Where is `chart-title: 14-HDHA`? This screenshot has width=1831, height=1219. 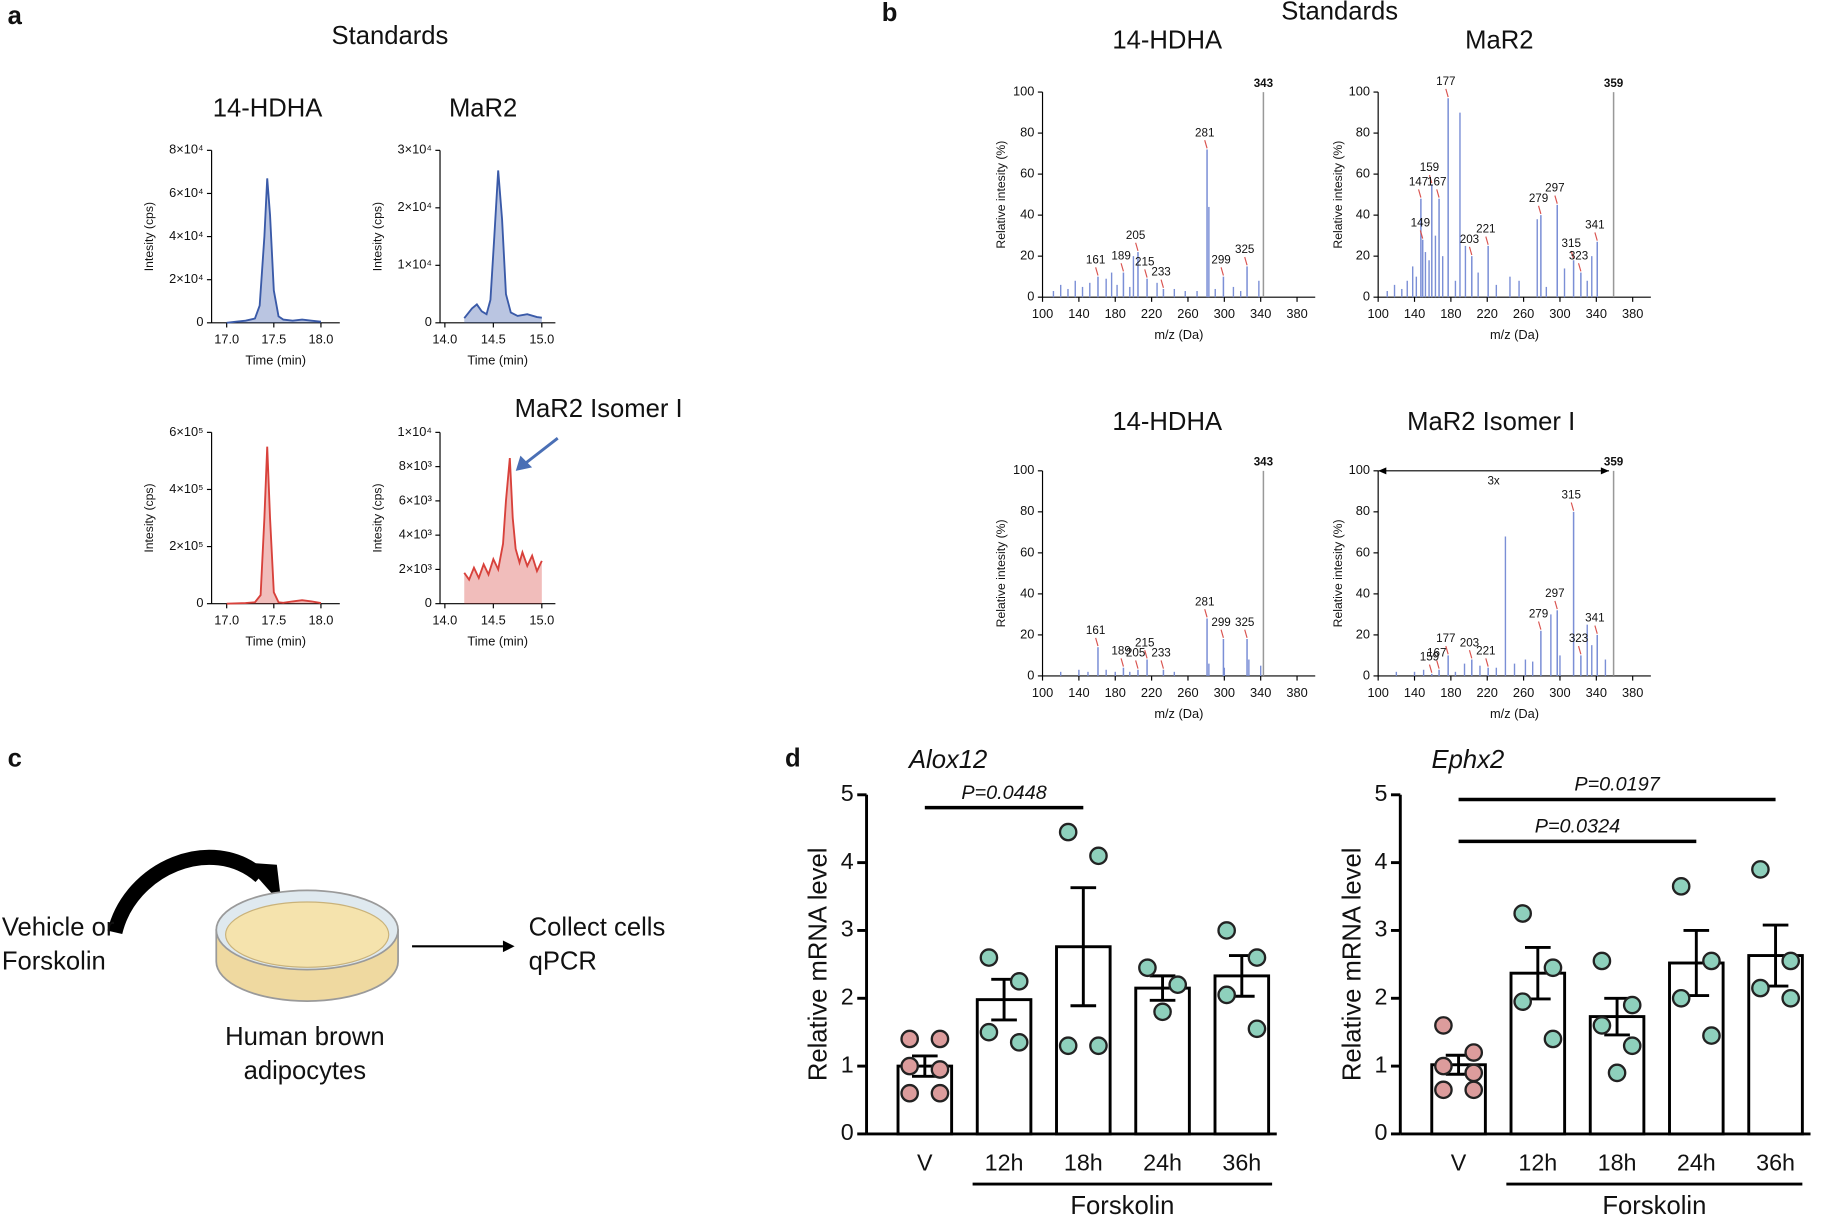 chart-title: 14-HDHA is located at coordinates (268, 108).